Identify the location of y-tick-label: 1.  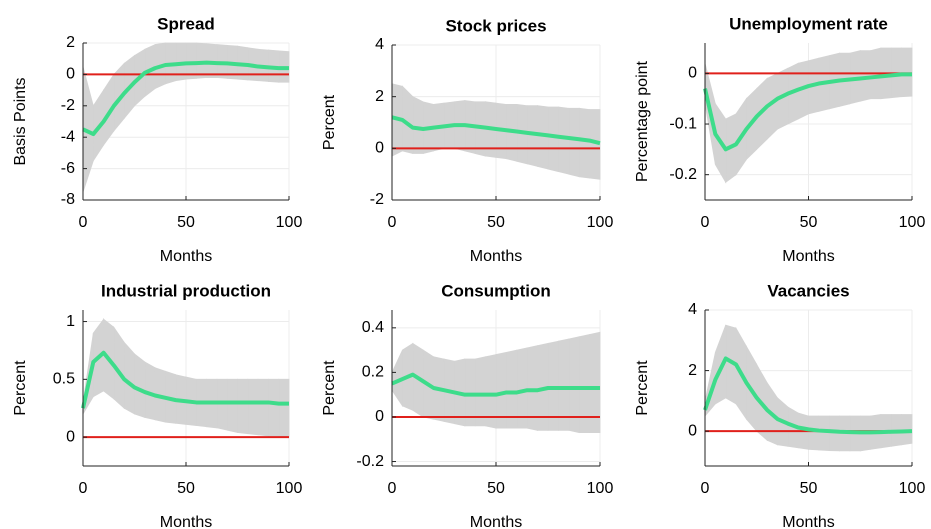
(70, 321).